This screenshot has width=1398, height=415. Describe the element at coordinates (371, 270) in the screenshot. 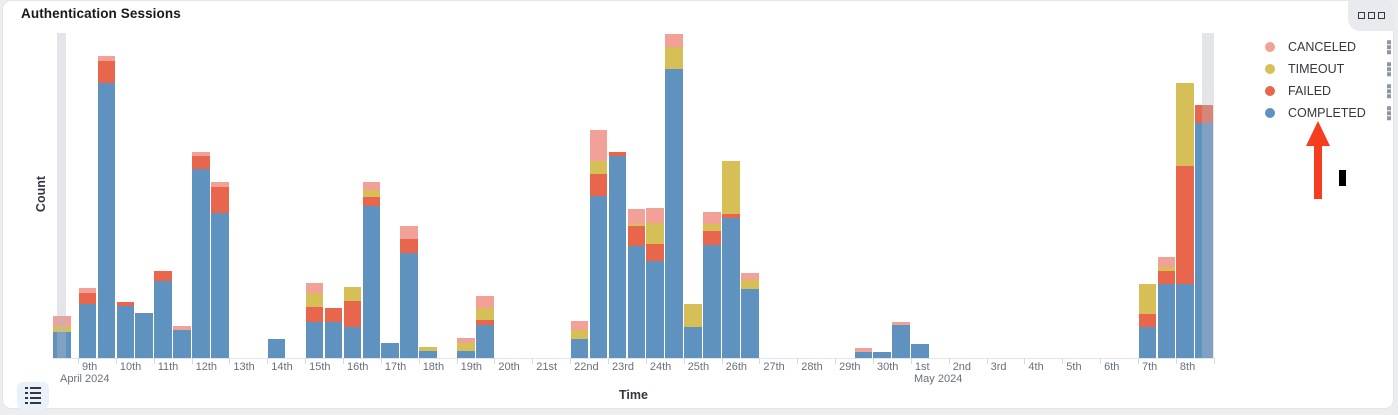

I see `bar-apr-16-pm` at that location.